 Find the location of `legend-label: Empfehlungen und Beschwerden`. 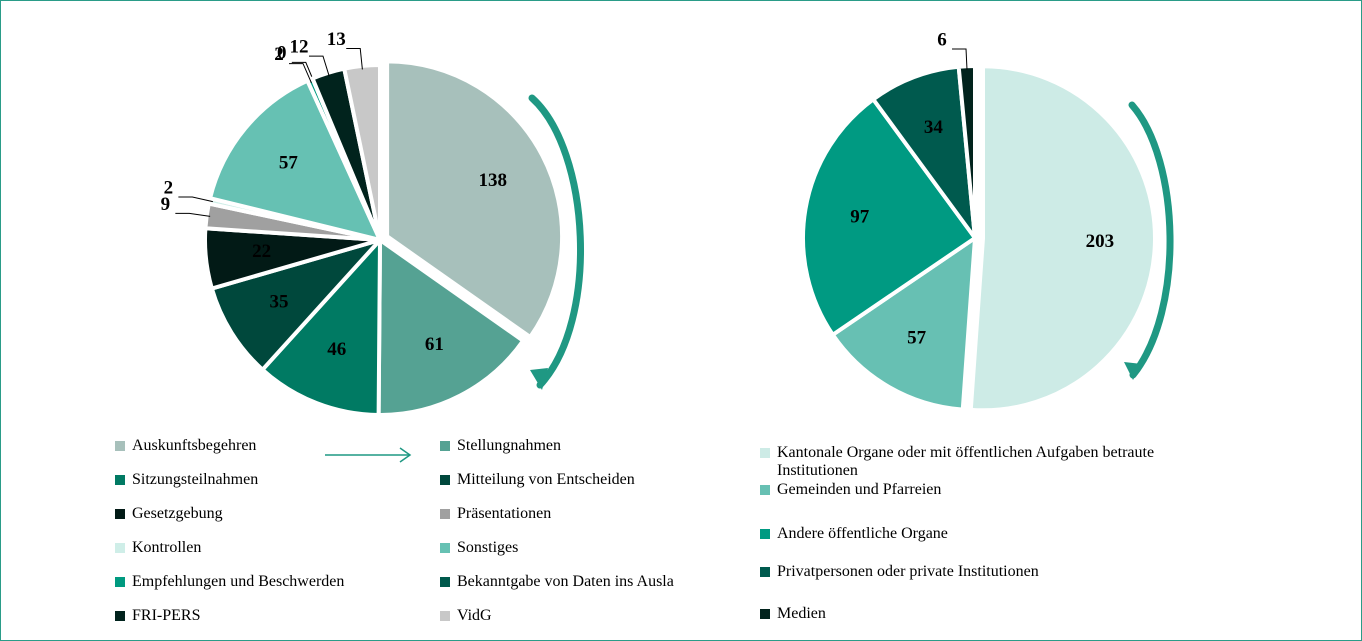

legend-label: Empfehlungen und Beschwerden is located at coordinates (238, 581).